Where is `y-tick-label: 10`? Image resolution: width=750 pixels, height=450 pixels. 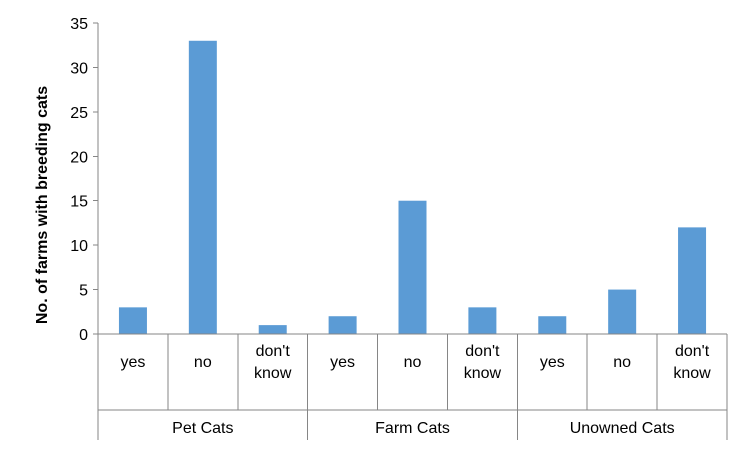 y-tick-label: 10 is located at coordinates (79, 246).